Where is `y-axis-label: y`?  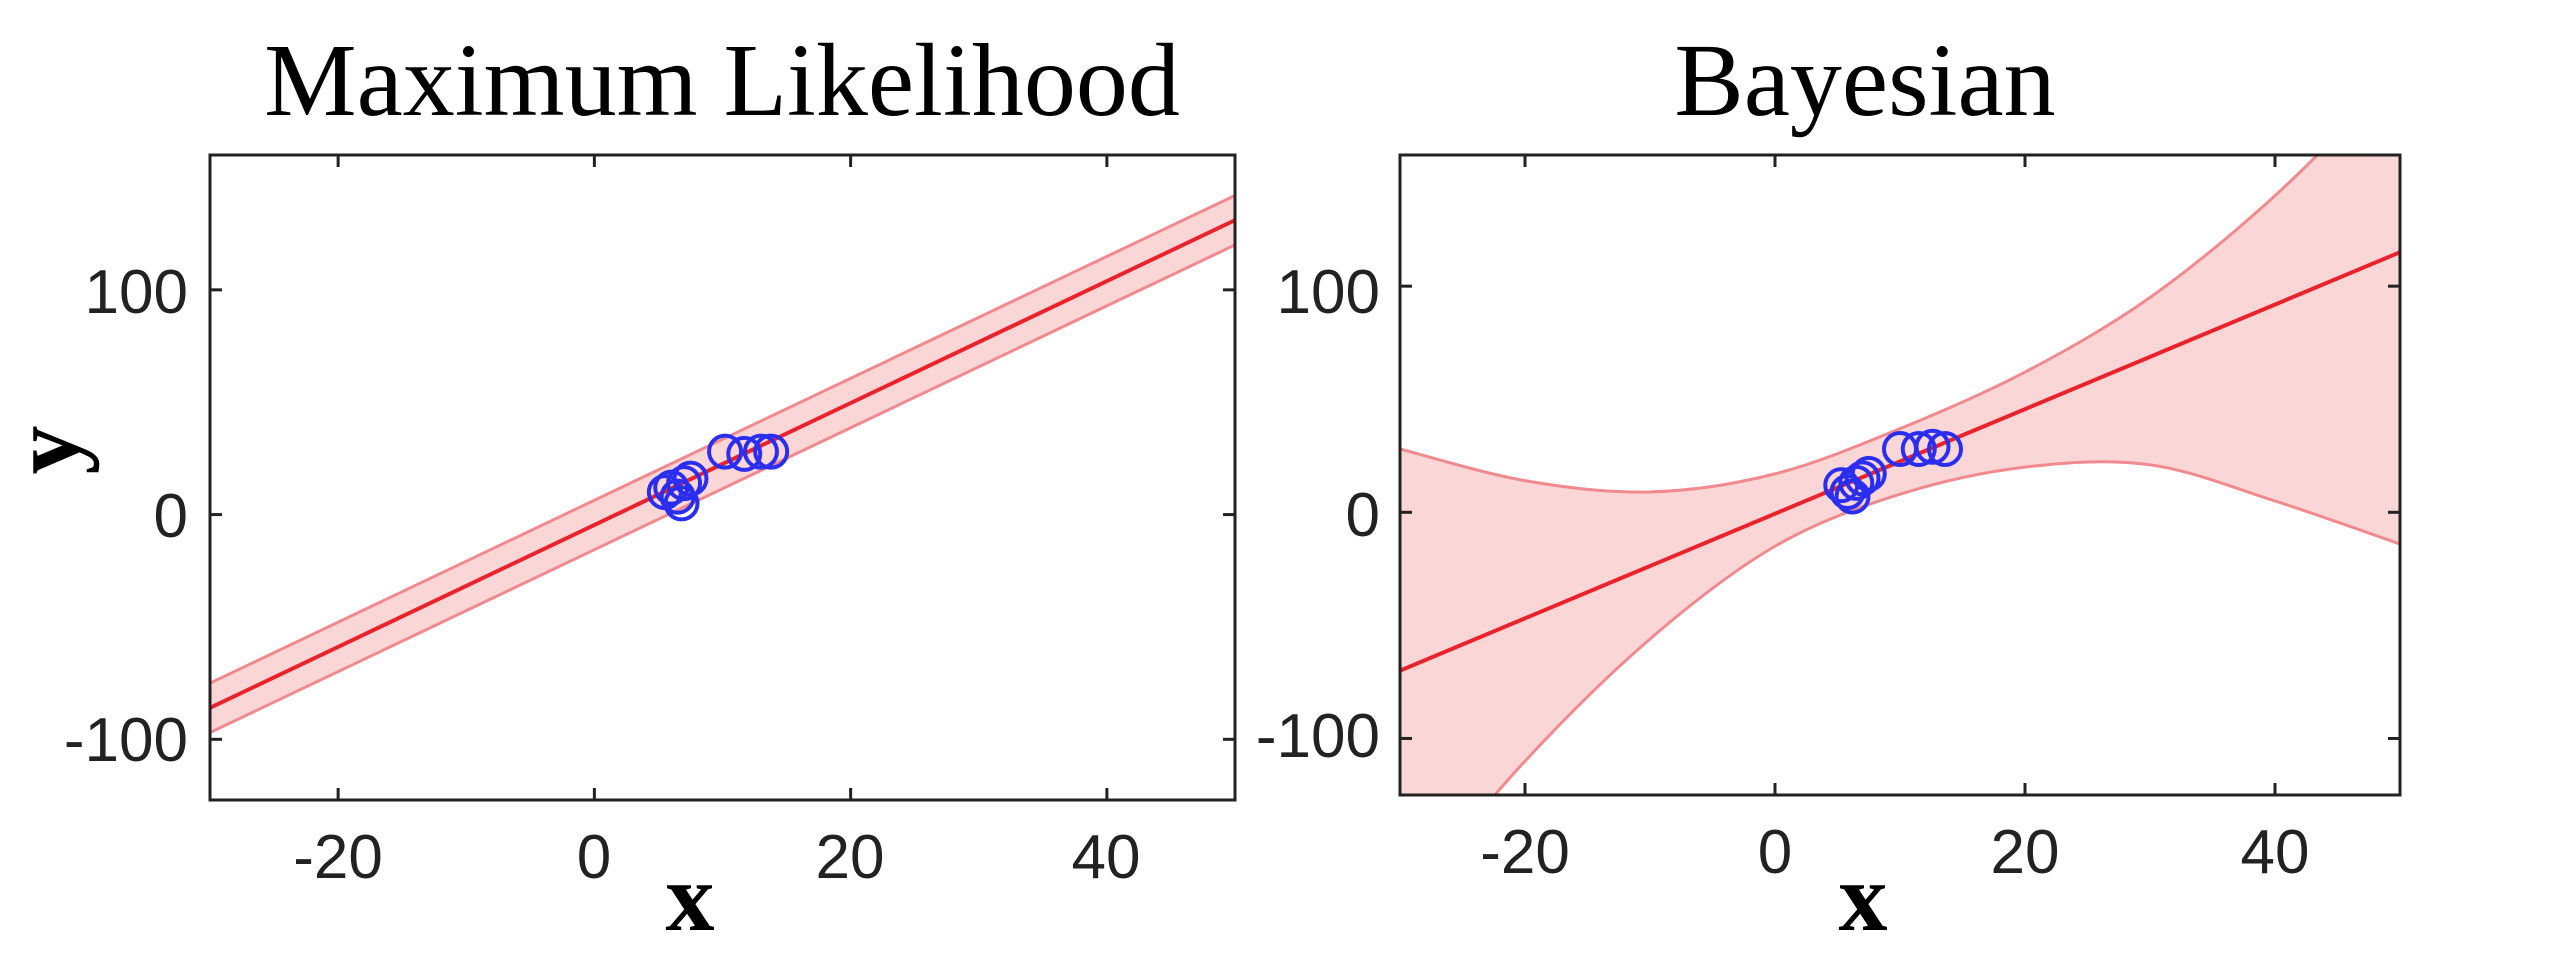 y-axis-label: y is located at coordinates (50, 450).